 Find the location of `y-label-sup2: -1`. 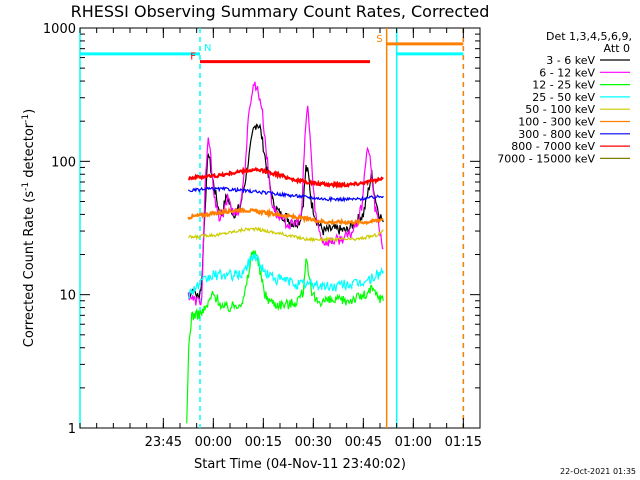

y-label-sup2: -1 is located at coordinates (26, 118).